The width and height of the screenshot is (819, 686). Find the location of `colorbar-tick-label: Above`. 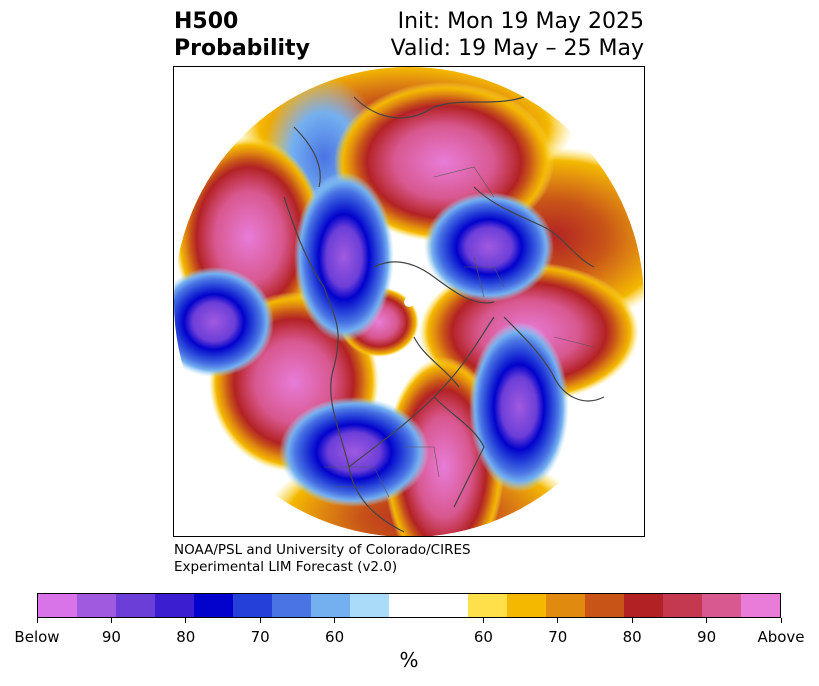

colorbar-tick-label: Above is located at coordinates (781, 637).